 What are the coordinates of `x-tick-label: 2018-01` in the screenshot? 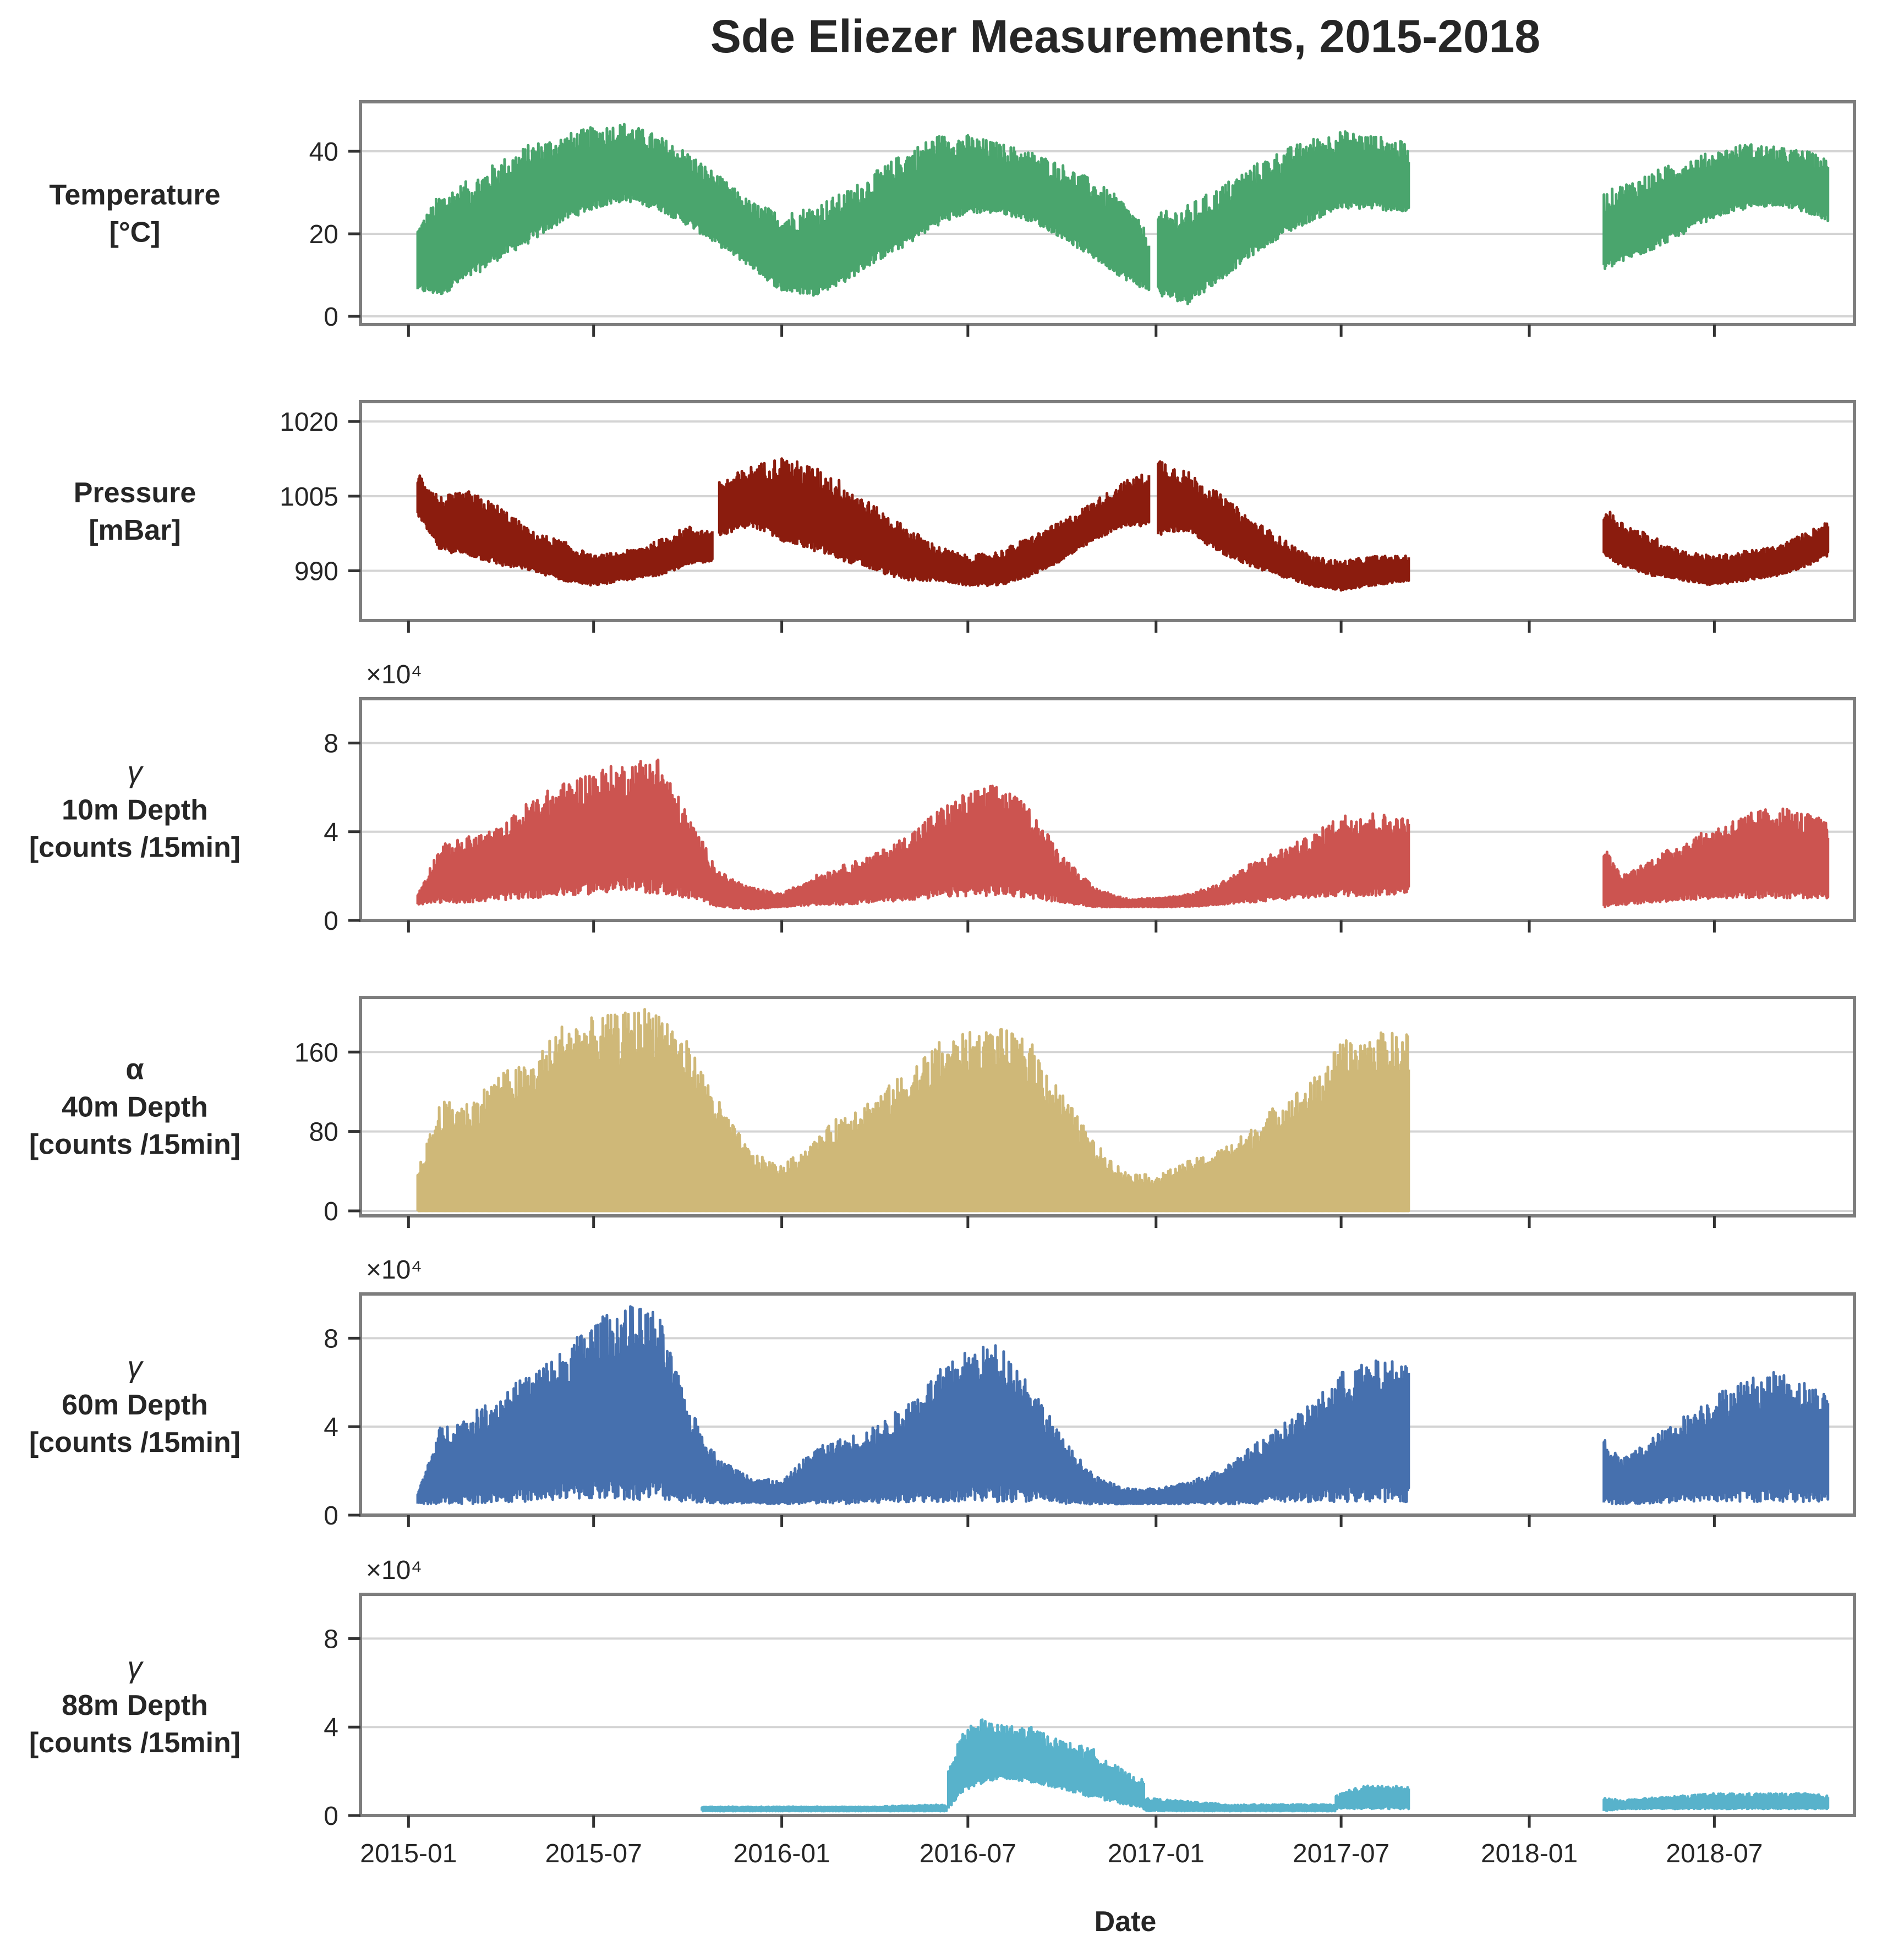 It's located at (1529, 1853).